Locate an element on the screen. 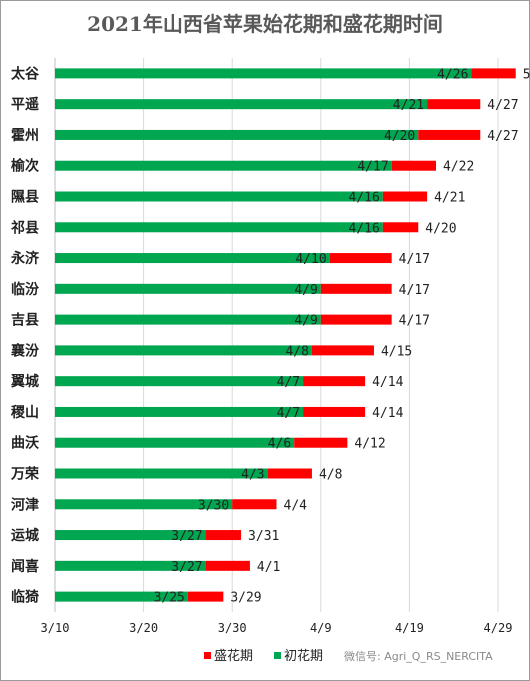  data-label-chuhua: 4/8 is located at coordinates (296, 351).